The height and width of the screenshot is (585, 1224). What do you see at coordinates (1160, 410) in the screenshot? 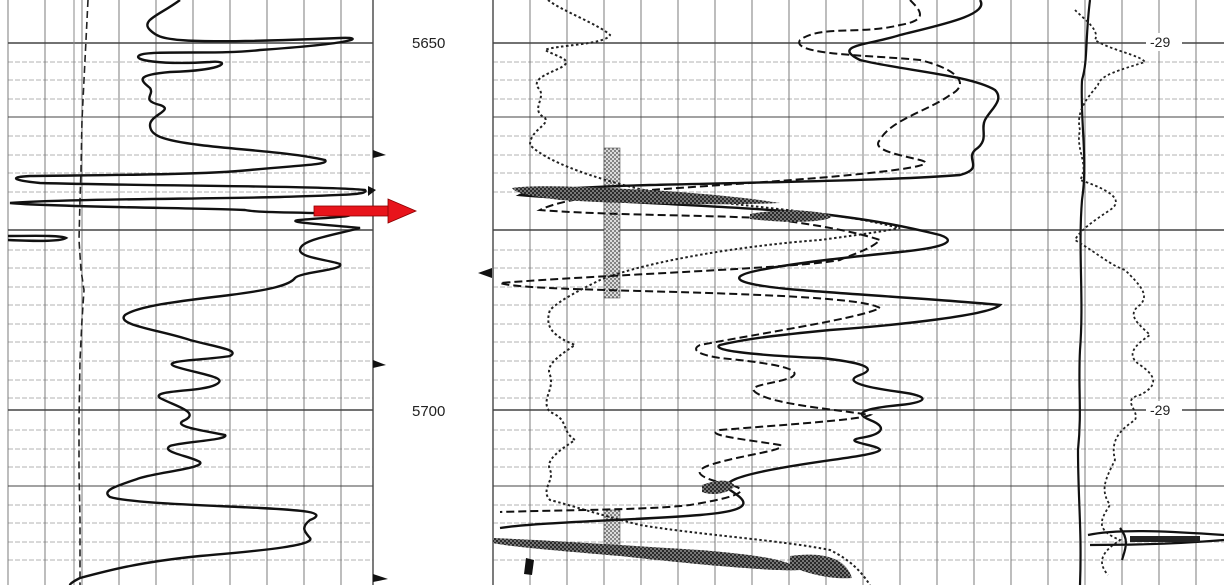
I see `scale-label-lower: -29` at bounding box center [1160, 410].